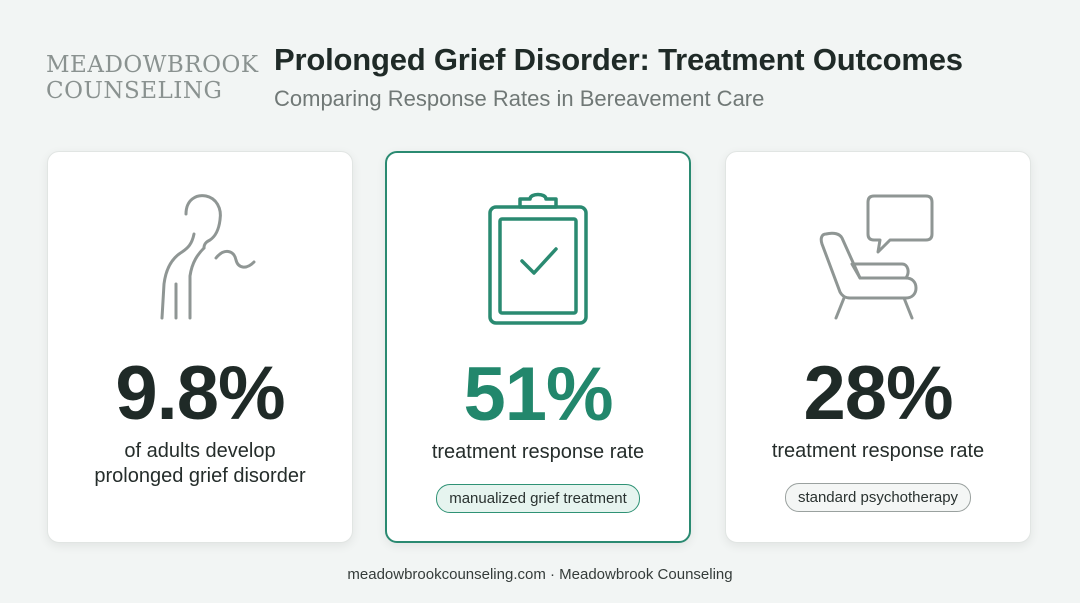 The image size is (1080, 603). What do you see at coordinates (200, 451) in the screenshot?
I see `stat-description-line-1: of adults develop` at bounding box center [200, 451].